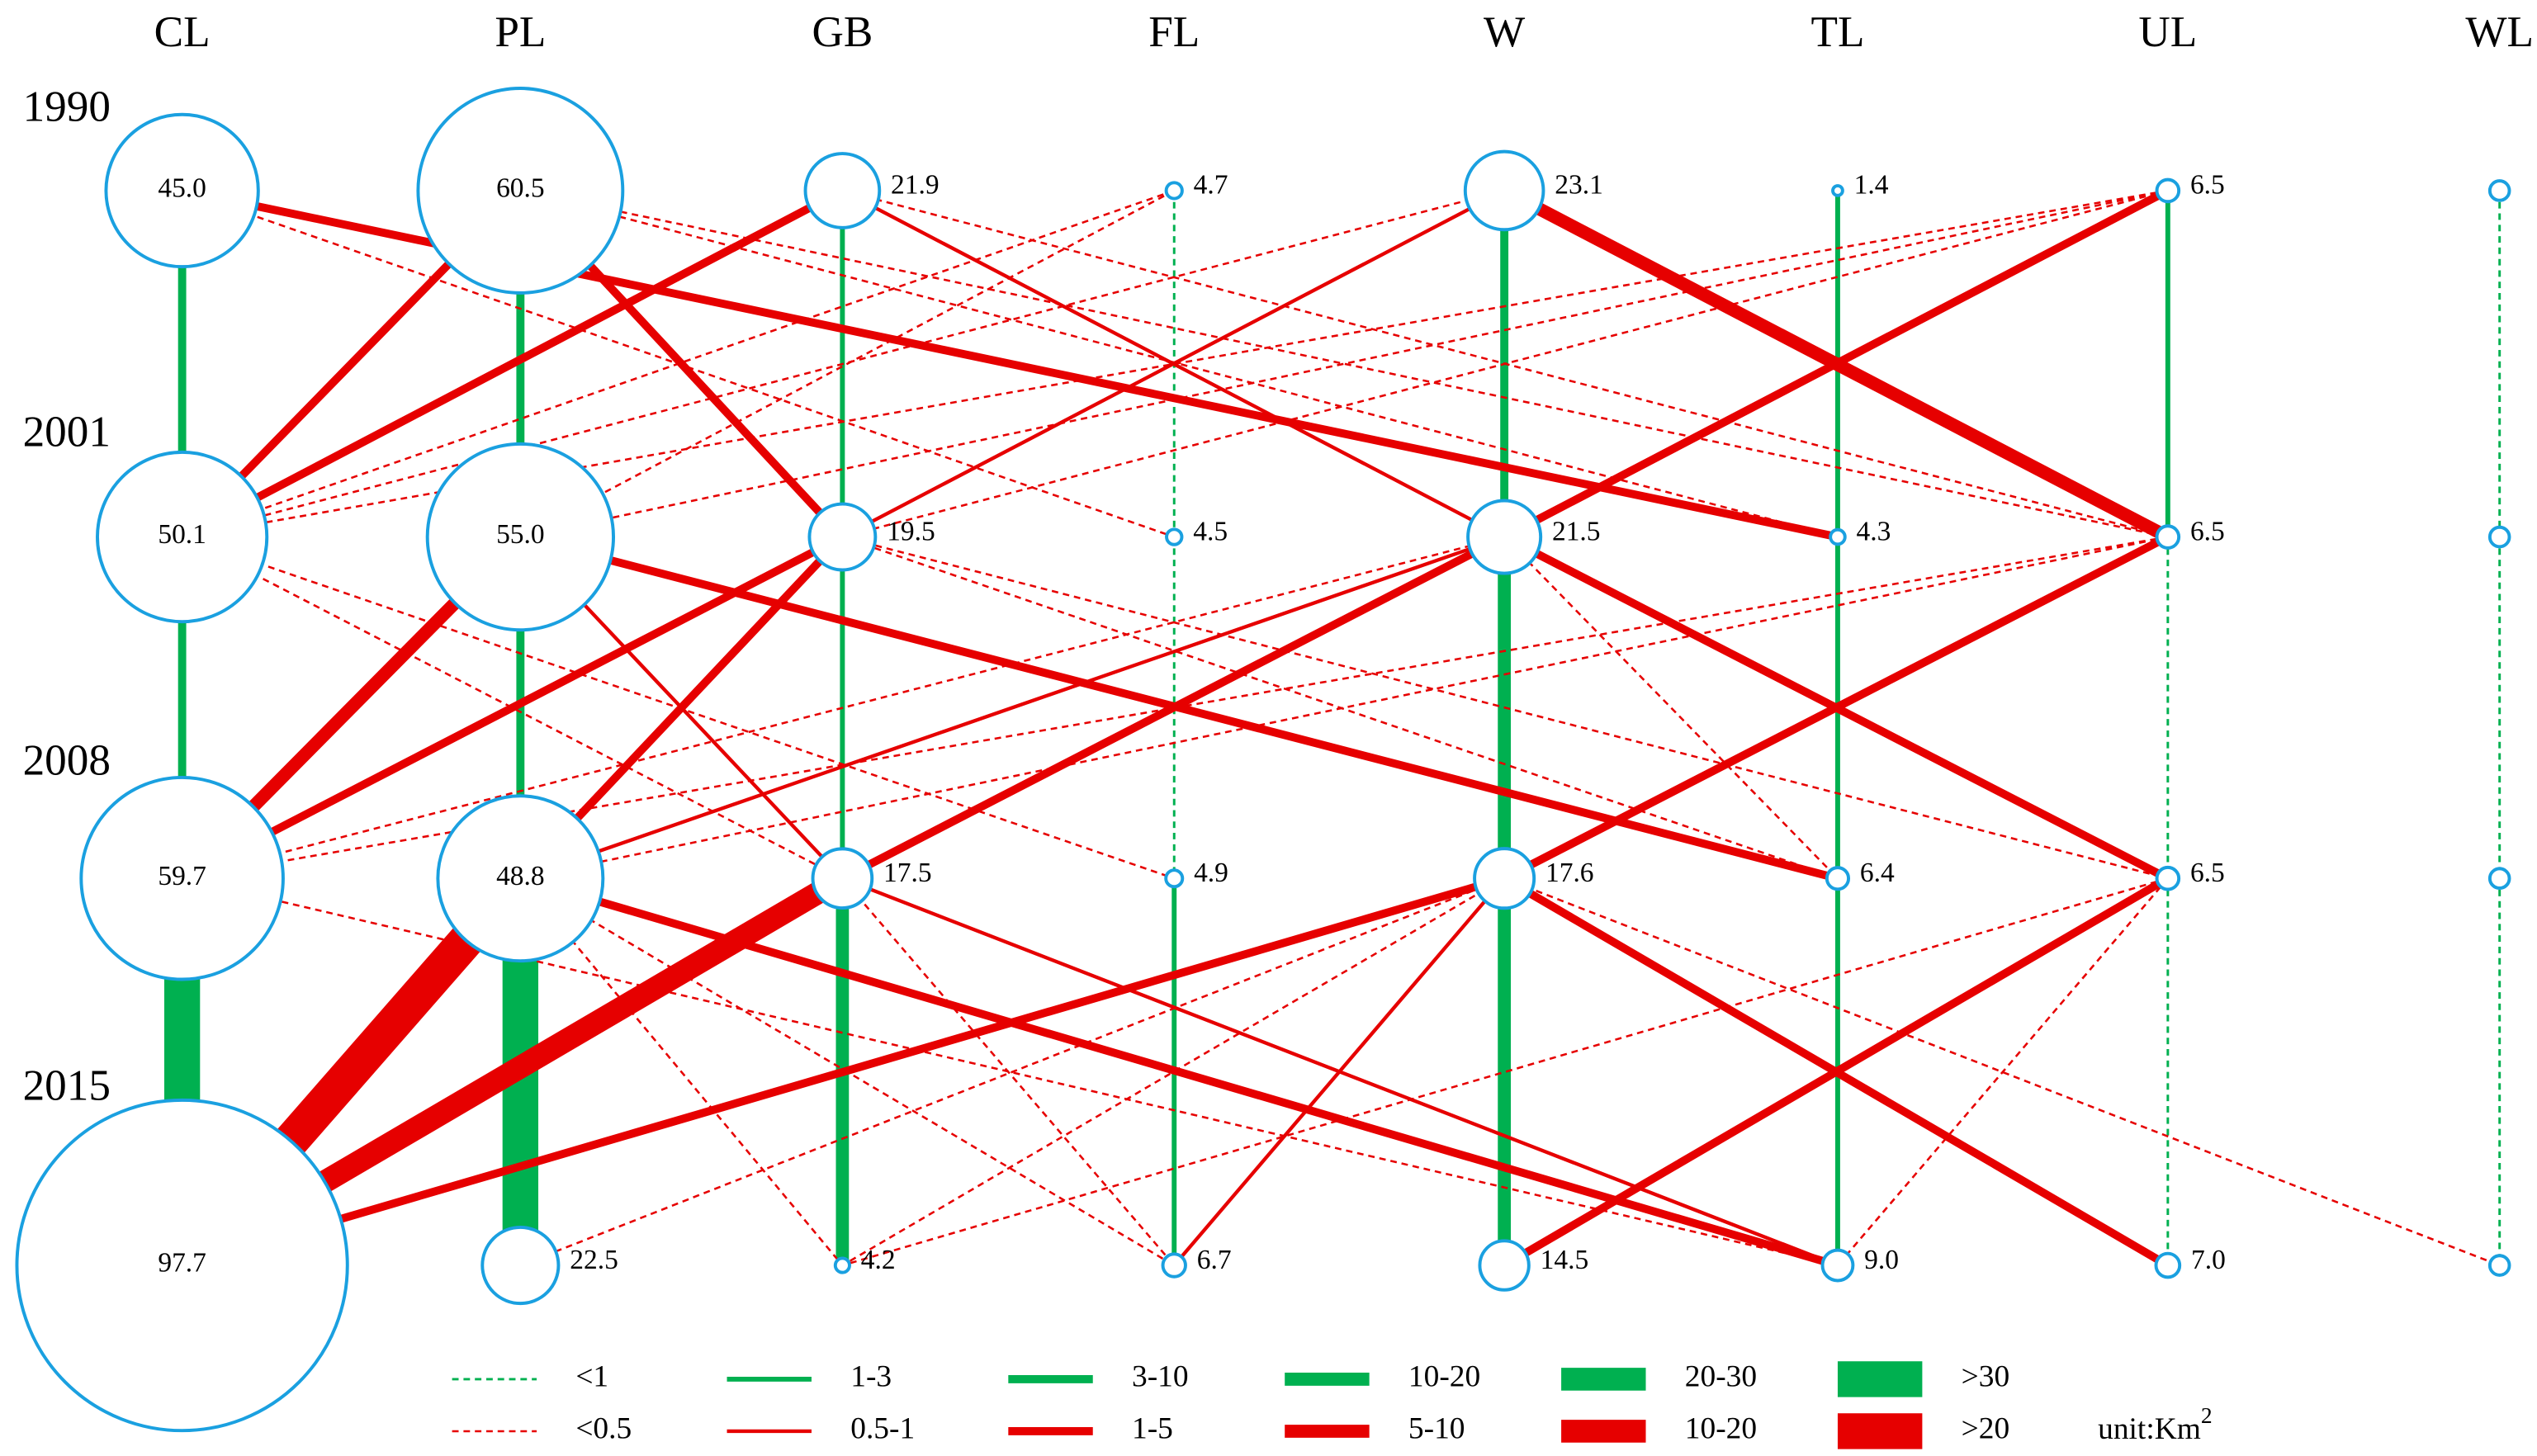 The height and width of the screenshot is (1456, 2537). What do you see at coordinates (1877, 873) in the screenshot?
I see `node-value: 6.4` at bounding box center [1877, 873].